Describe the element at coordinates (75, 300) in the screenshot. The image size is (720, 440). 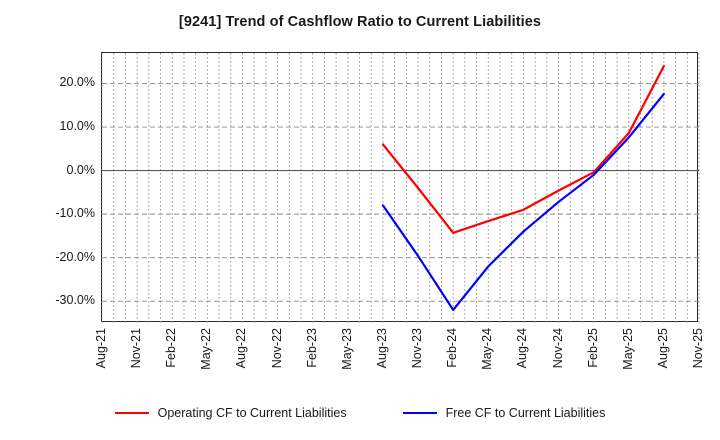
I see `y-axis-tick-label: -30.0%` at that location.